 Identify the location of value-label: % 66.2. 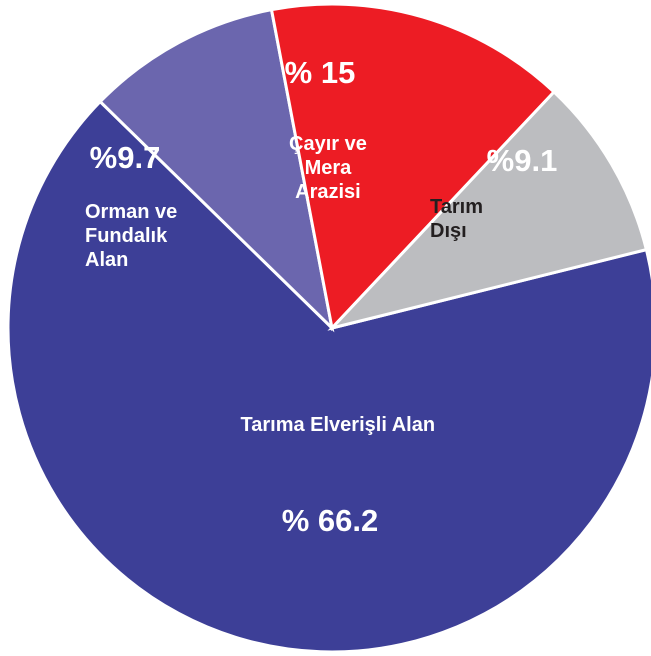
(330, 520).